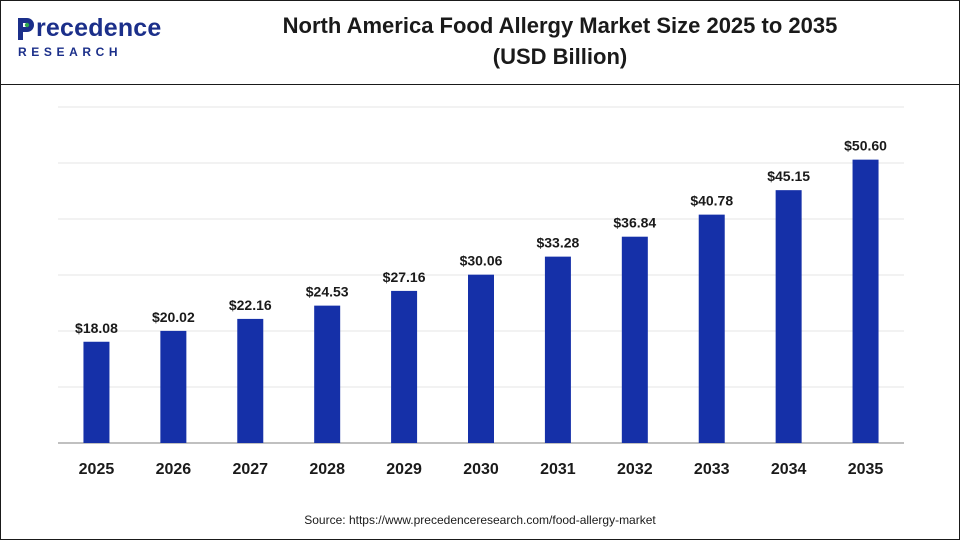  I want to click on data-label-2031: $33.28, so click(557, 243).